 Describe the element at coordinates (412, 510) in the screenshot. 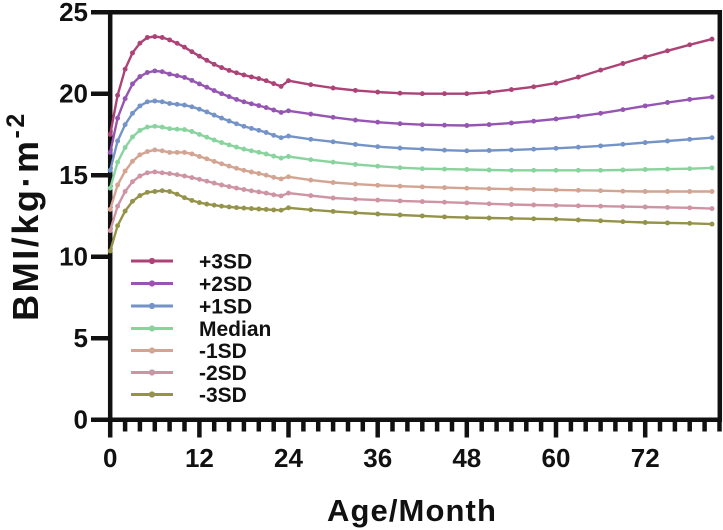

I see `svg-text: Age/Month` at that location.